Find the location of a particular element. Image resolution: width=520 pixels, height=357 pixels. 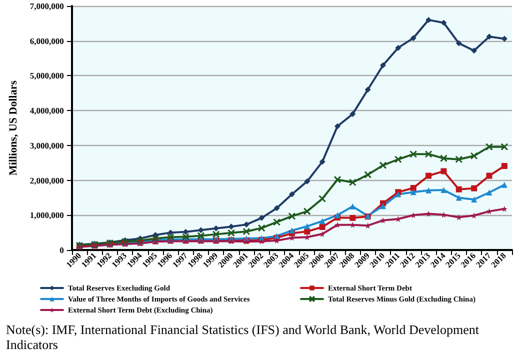

y-tick-label: 2,000,000 is located at coordinates (47, 180).